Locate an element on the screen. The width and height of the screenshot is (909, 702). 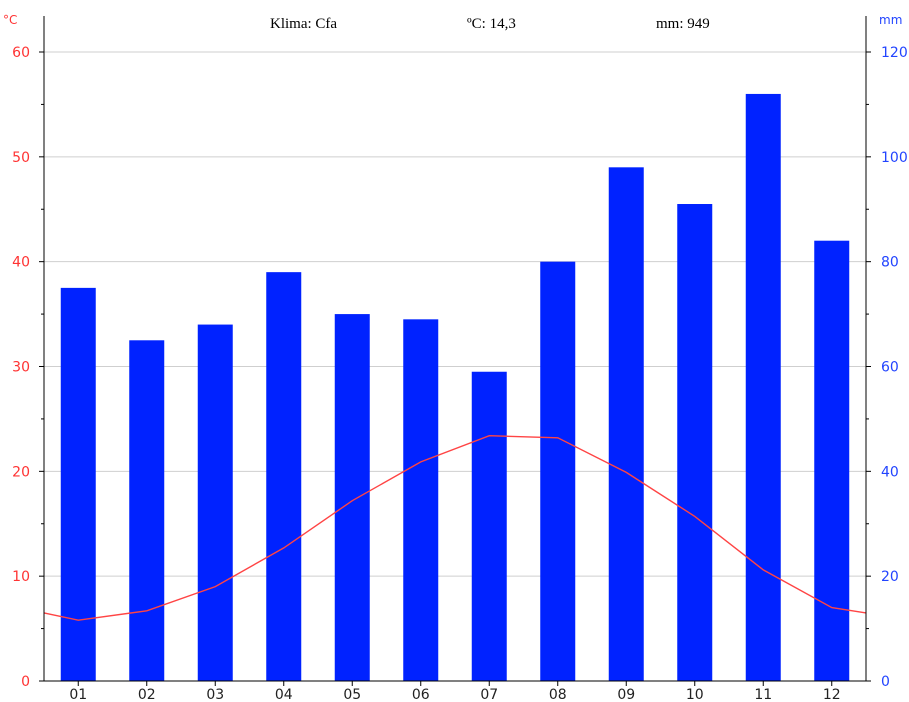
x-tick-label: 09 is located at coordinates (626, 694).